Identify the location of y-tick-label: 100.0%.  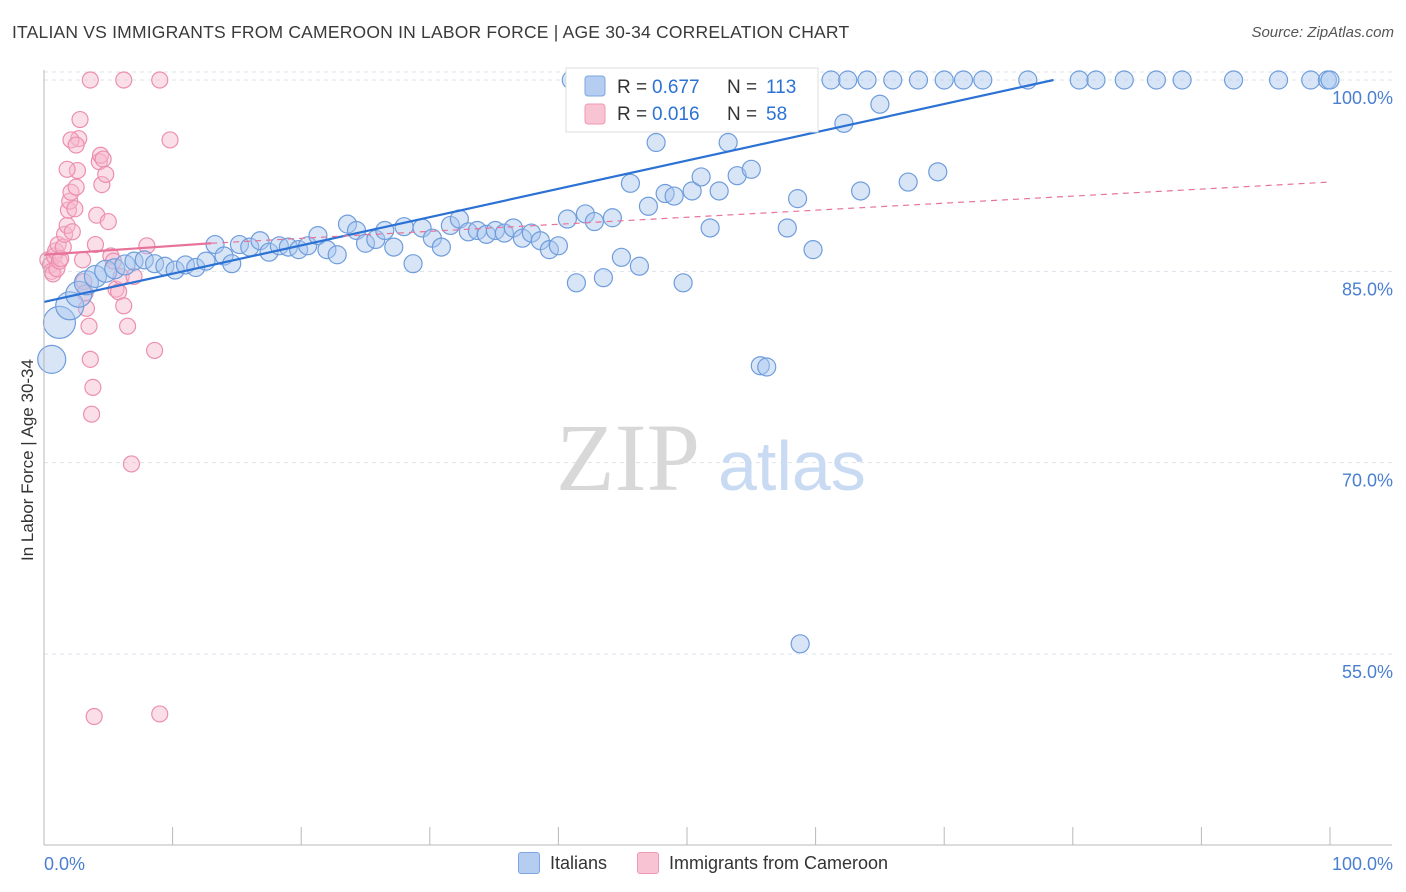
(1362, 98).